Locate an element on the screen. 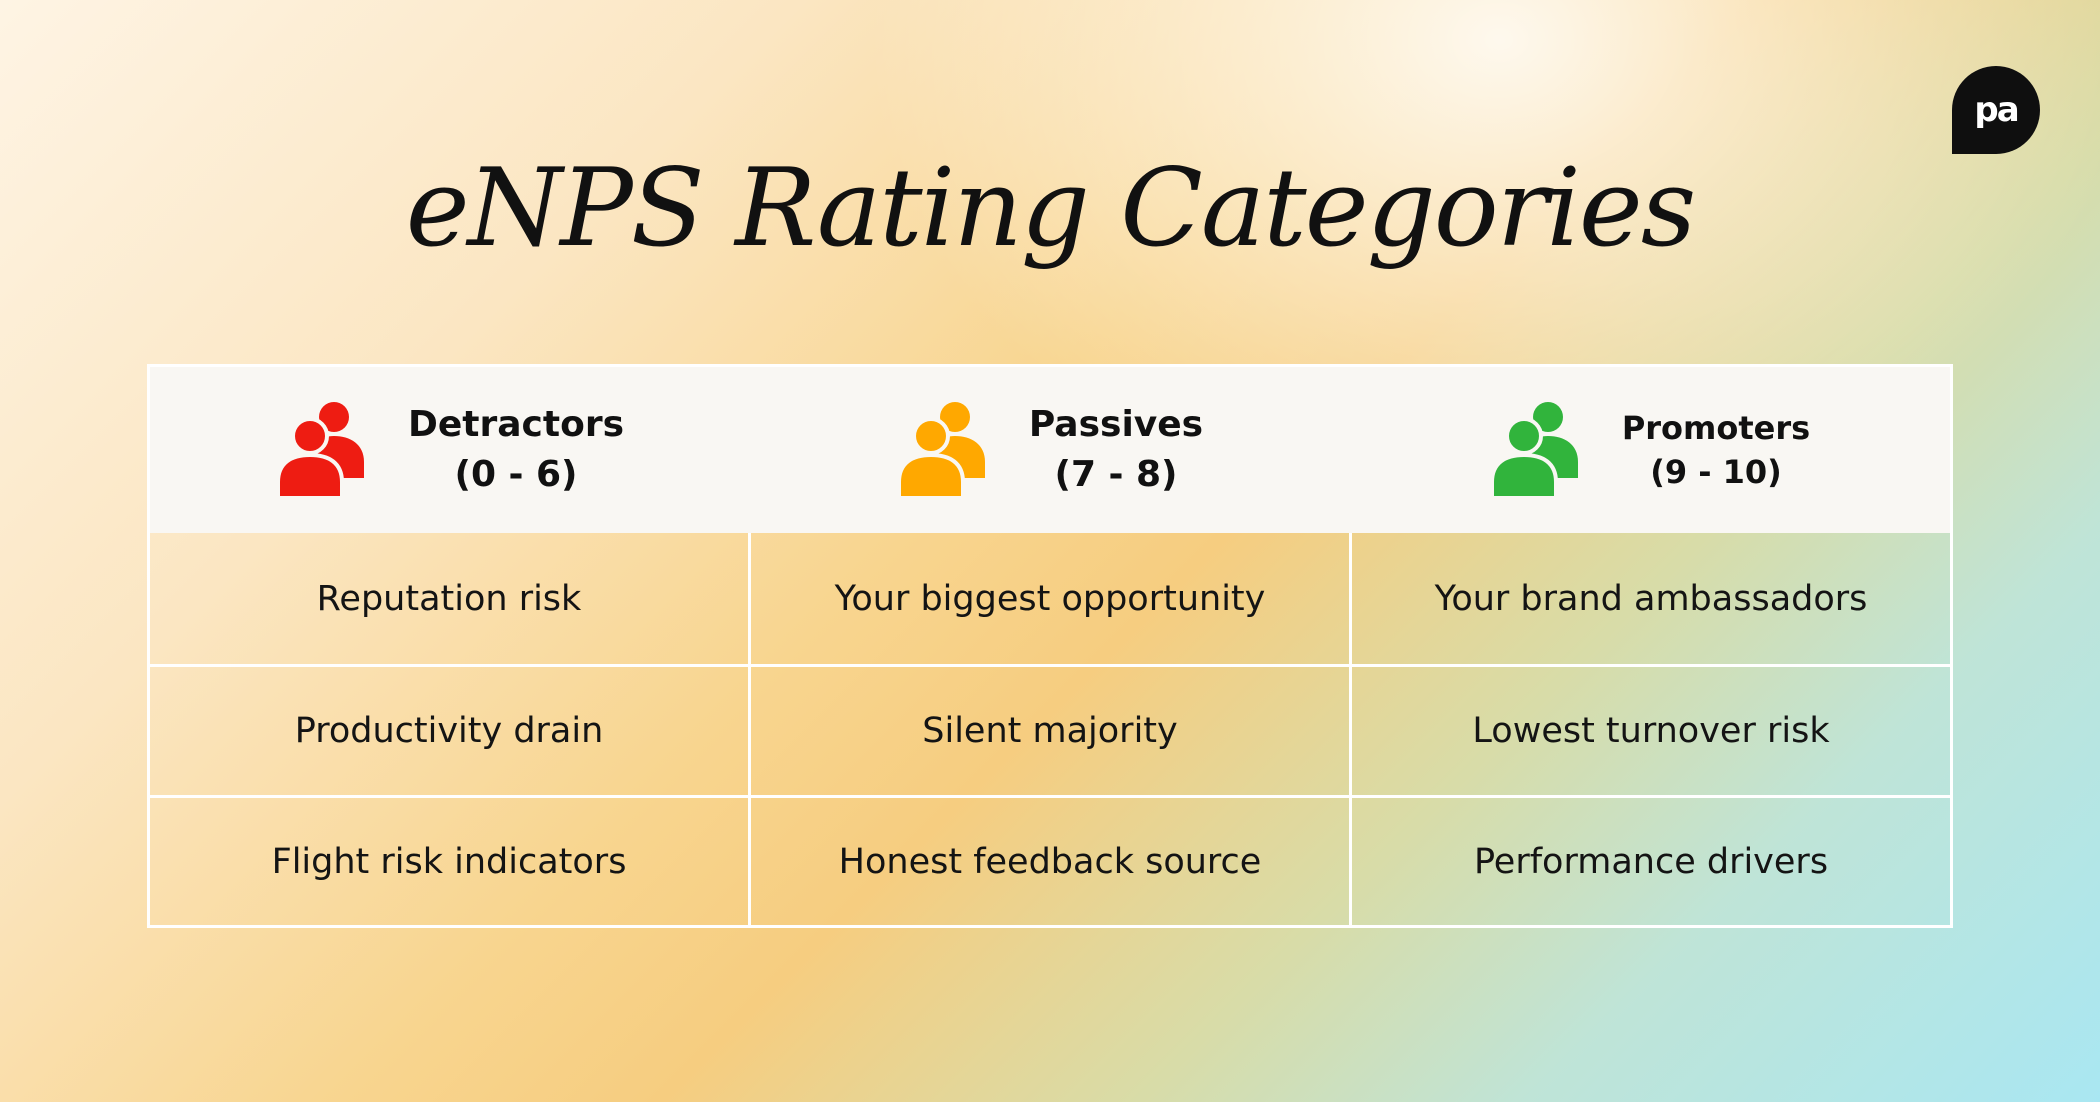 The height and width of the screenshot is (1102, 2100). table-cell: Flight risk indicators is located at coordinates (449, 862).